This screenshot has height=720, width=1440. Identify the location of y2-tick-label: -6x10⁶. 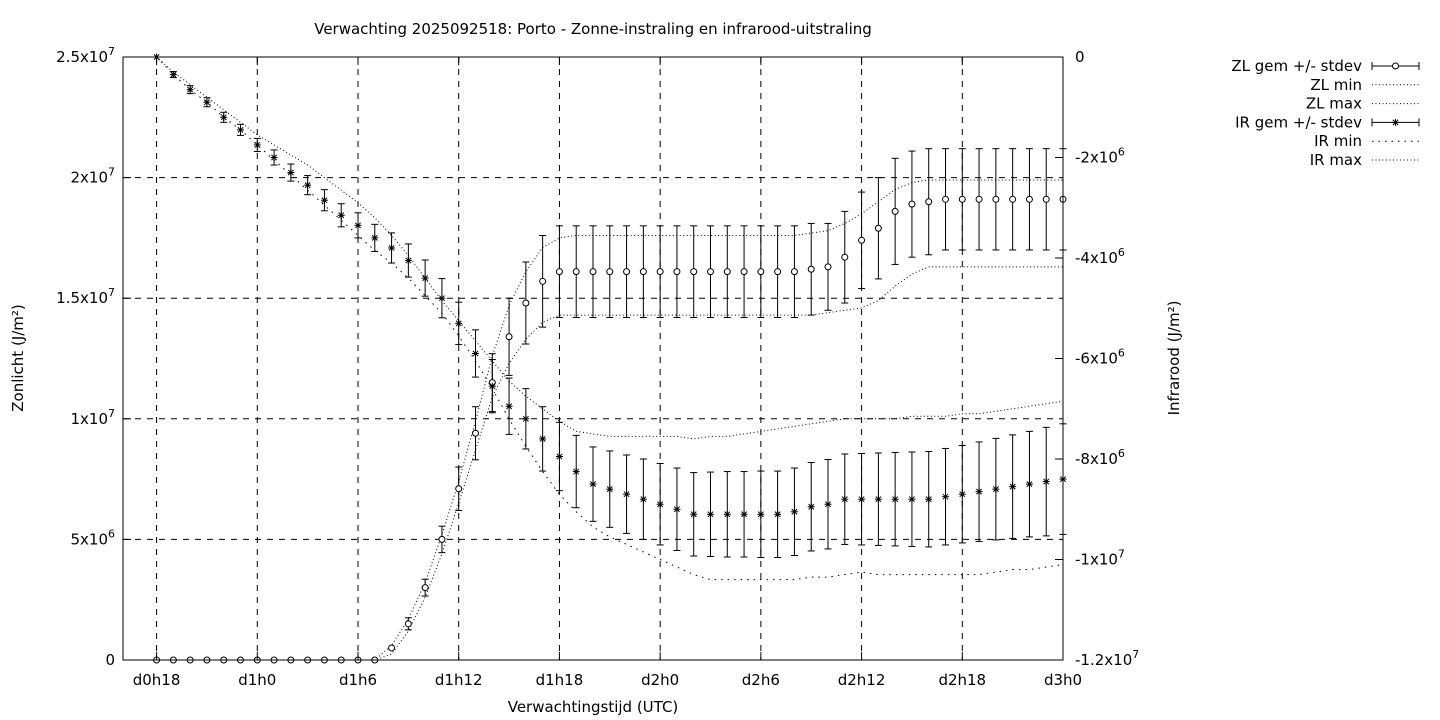
(1100, 357).